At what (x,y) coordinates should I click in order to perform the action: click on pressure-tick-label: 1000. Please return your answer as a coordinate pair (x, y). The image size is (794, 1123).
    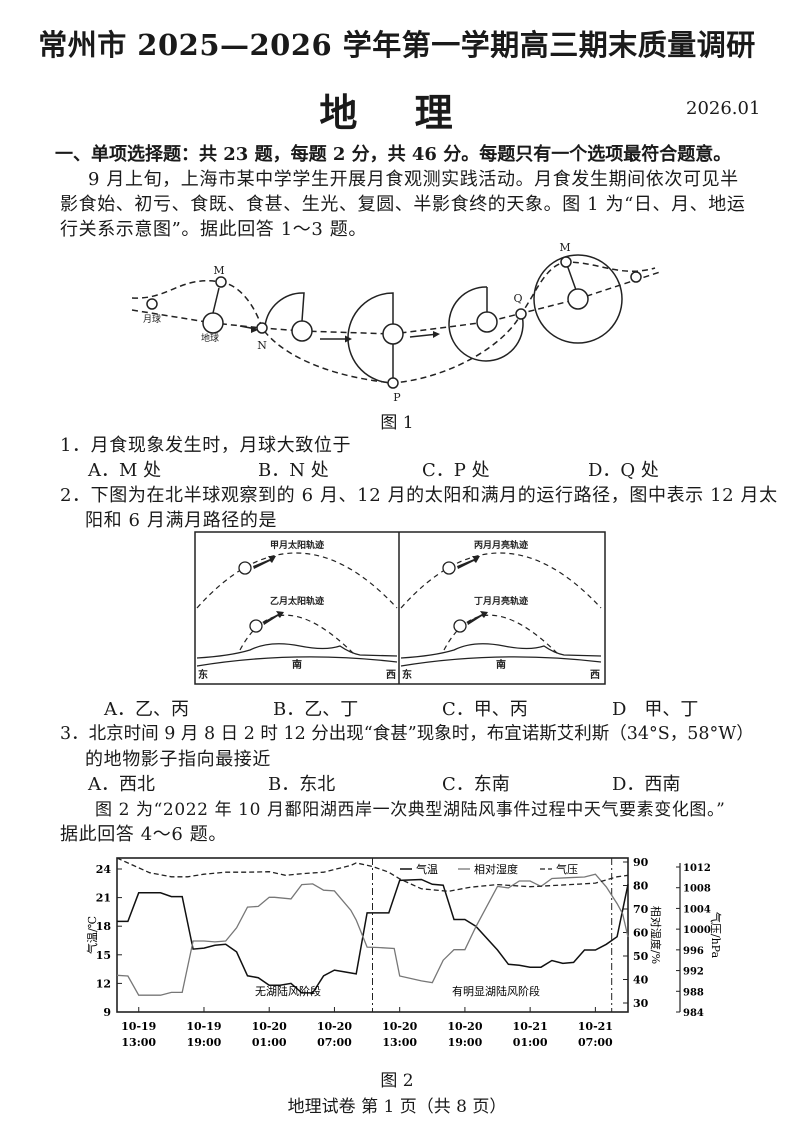
    Looking at the image, I should click on (697, 930).